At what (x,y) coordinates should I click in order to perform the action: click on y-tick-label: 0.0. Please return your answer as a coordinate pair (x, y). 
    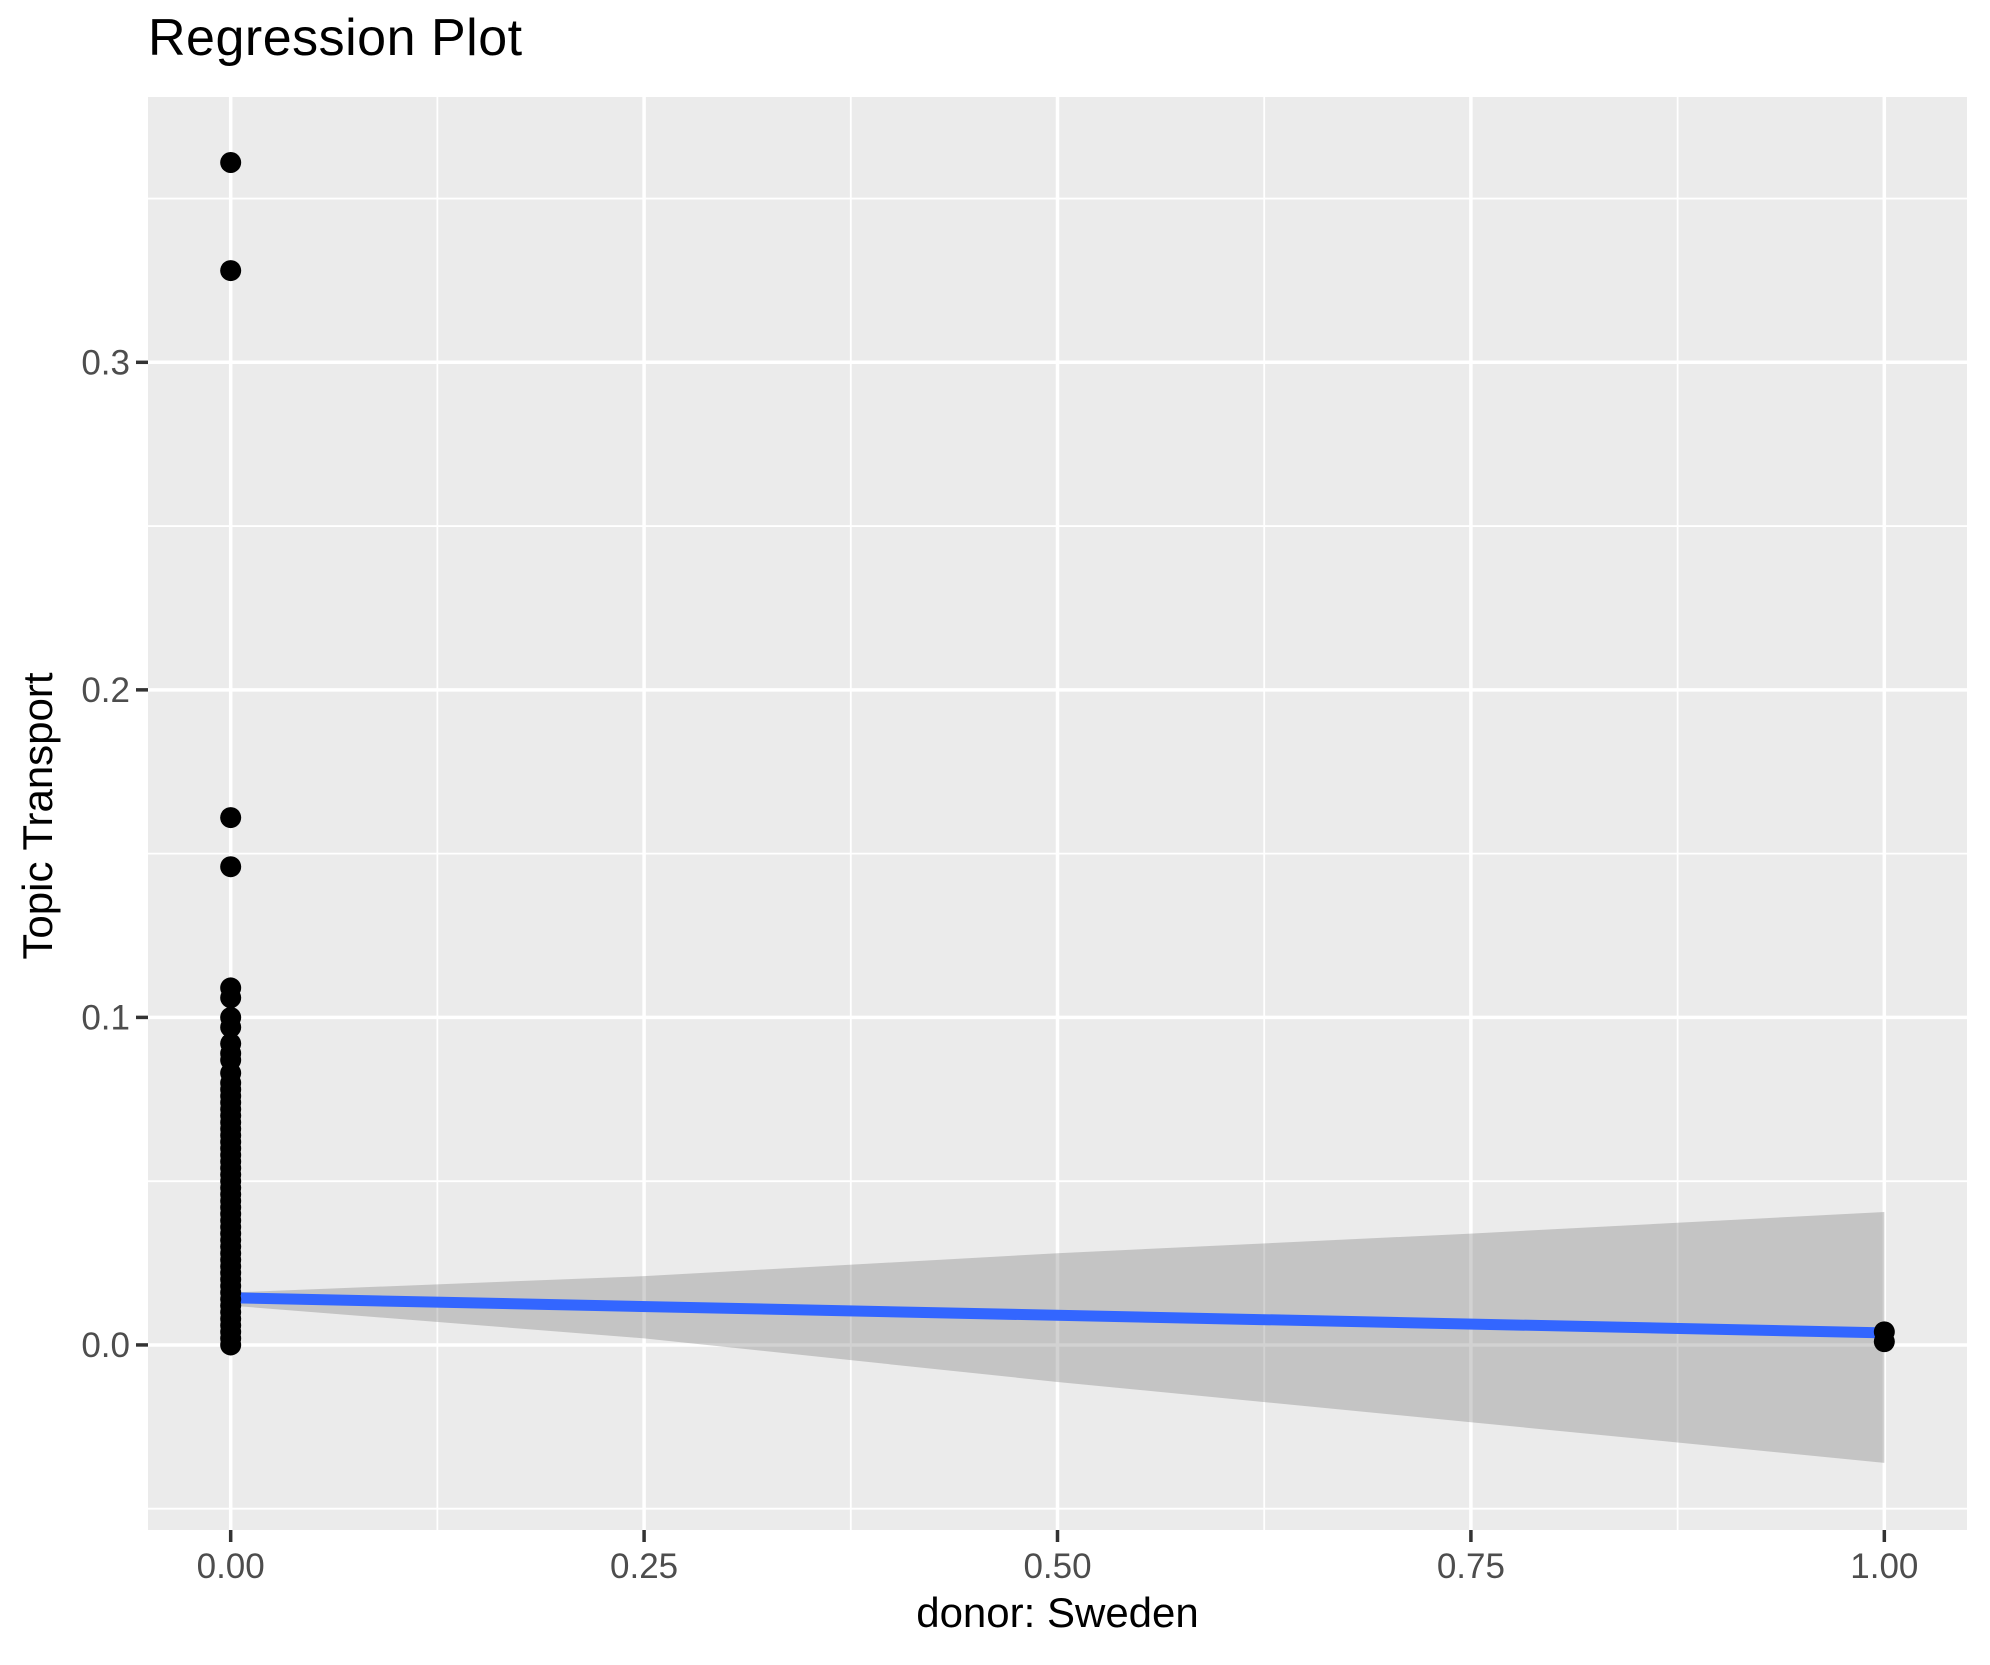
    Looking at the image, I should click on (105, 1345).